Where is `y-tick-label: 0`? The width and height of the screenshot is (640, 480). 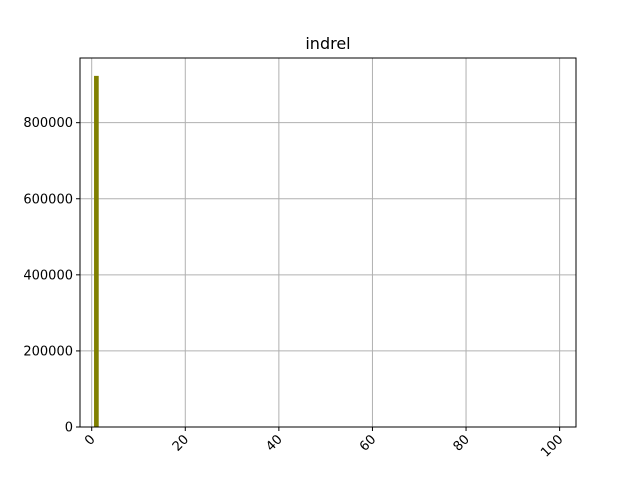
y-tick-label: 0 is located at coordinates (69, 428).